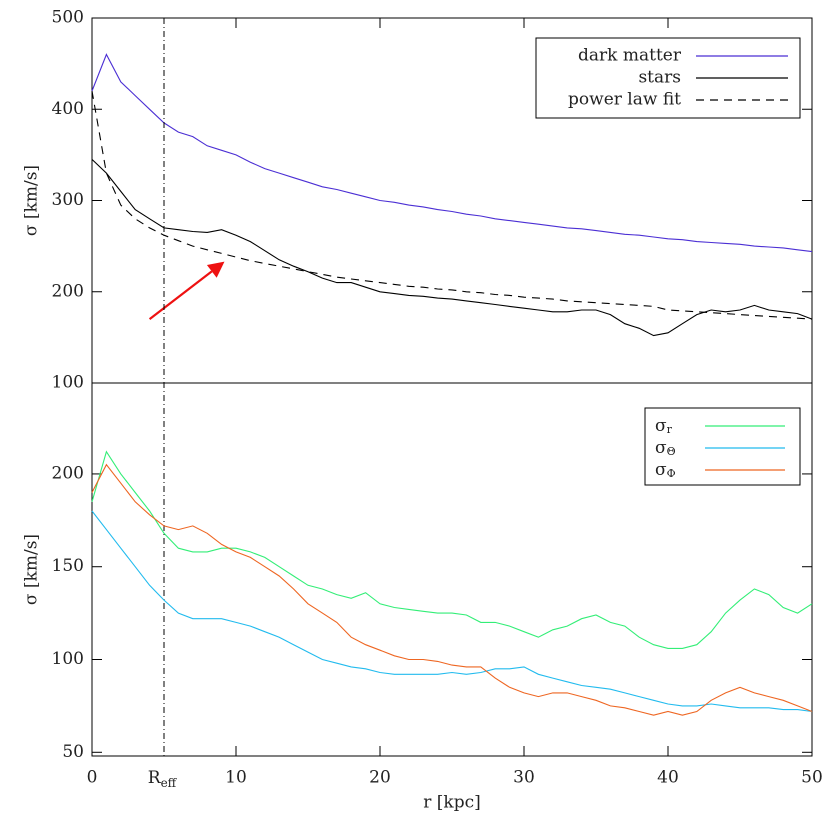  What do you see at coordinates (380, 778) in the screenshot?
I see `x-tick-label: 20` at bounding box center [380, 778].